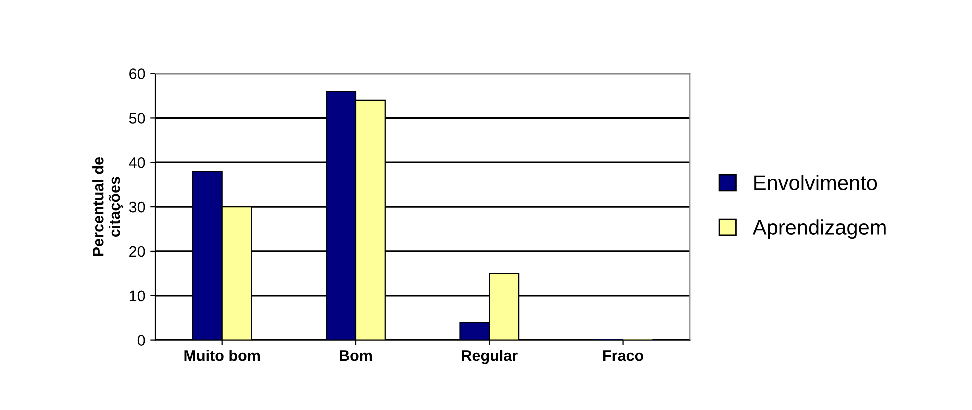 The width and height of the screenshot is (972, 410). Describe the element at coordinates (137, 207) in the screenshot. I see `y-tick-label: 30` at that location.